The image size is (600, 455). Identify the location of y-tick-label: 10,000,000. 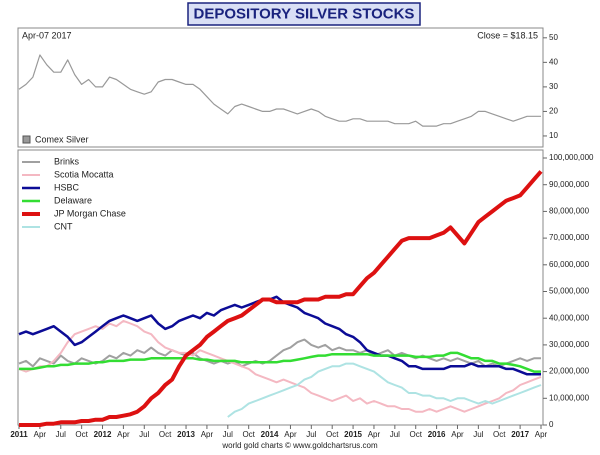
(569, 397).